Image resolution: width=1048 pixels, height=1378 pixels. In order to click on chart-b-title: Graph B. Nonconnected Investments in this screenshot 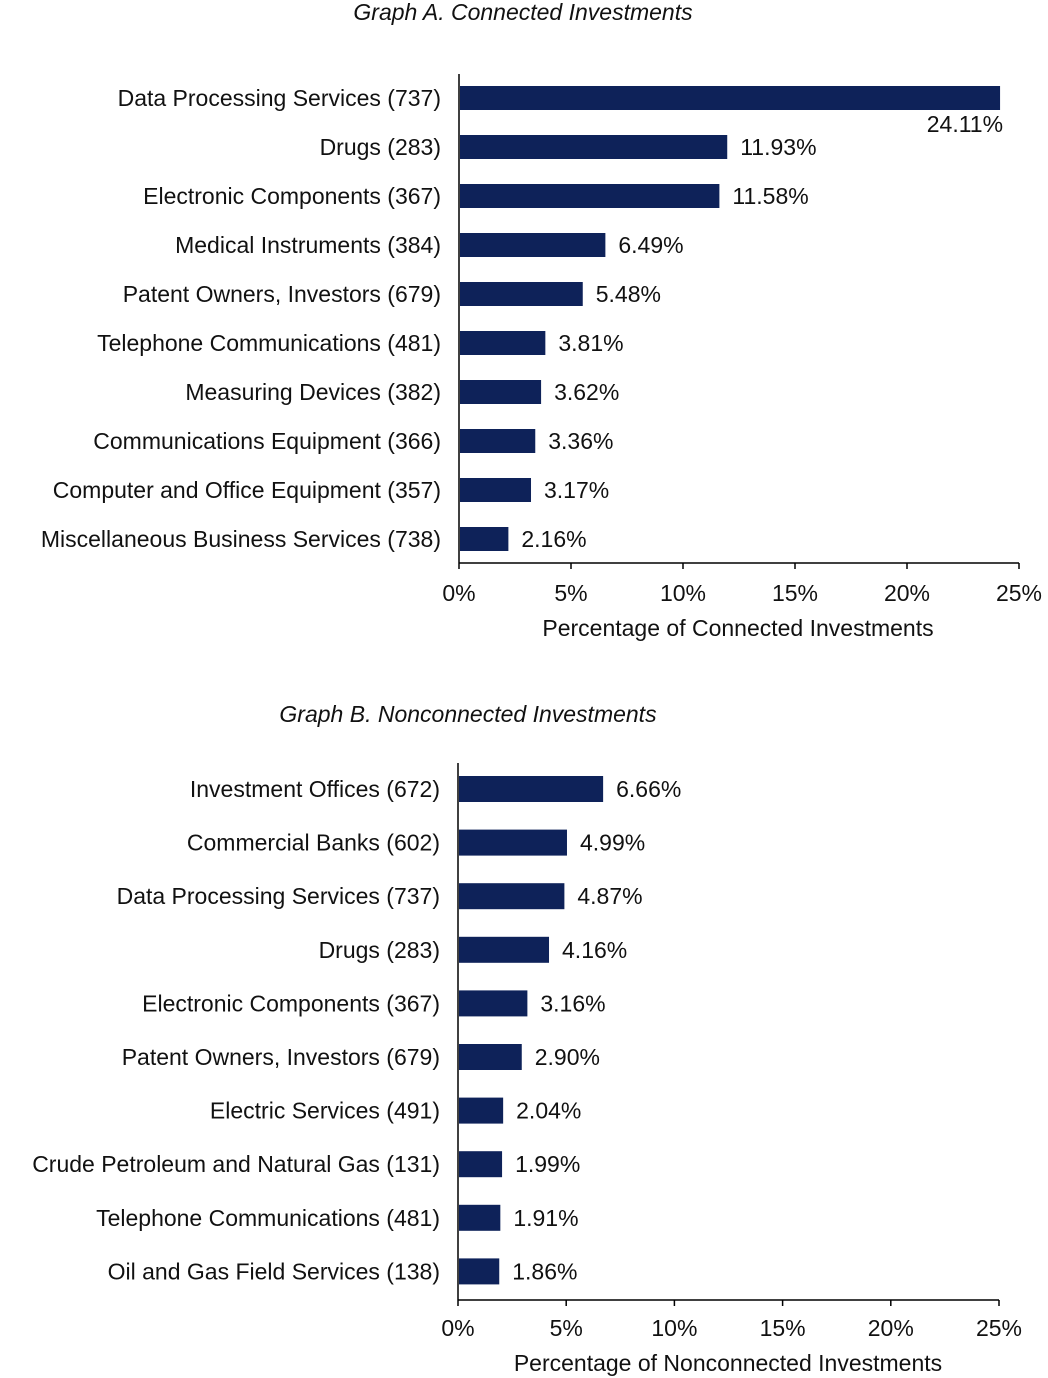, I will do `click(468, 714)`.